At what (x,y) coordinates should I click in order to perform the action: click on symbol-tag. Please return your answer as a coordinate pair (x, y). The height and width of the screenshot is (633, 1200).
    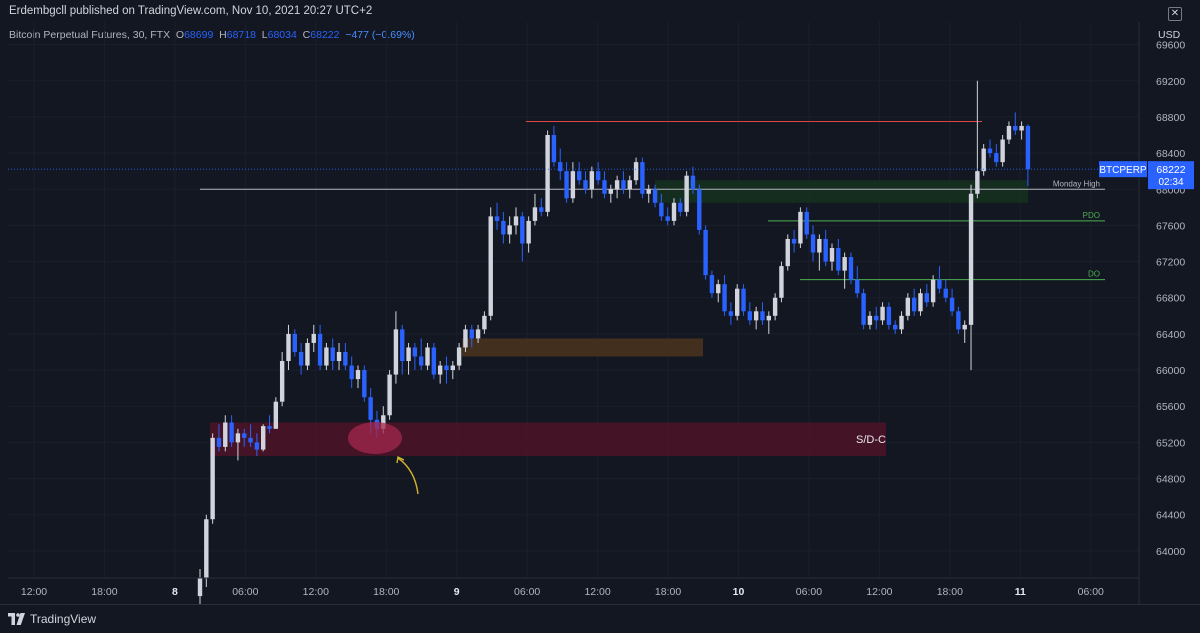
    Looking at the image, I should click on (1123, 169).